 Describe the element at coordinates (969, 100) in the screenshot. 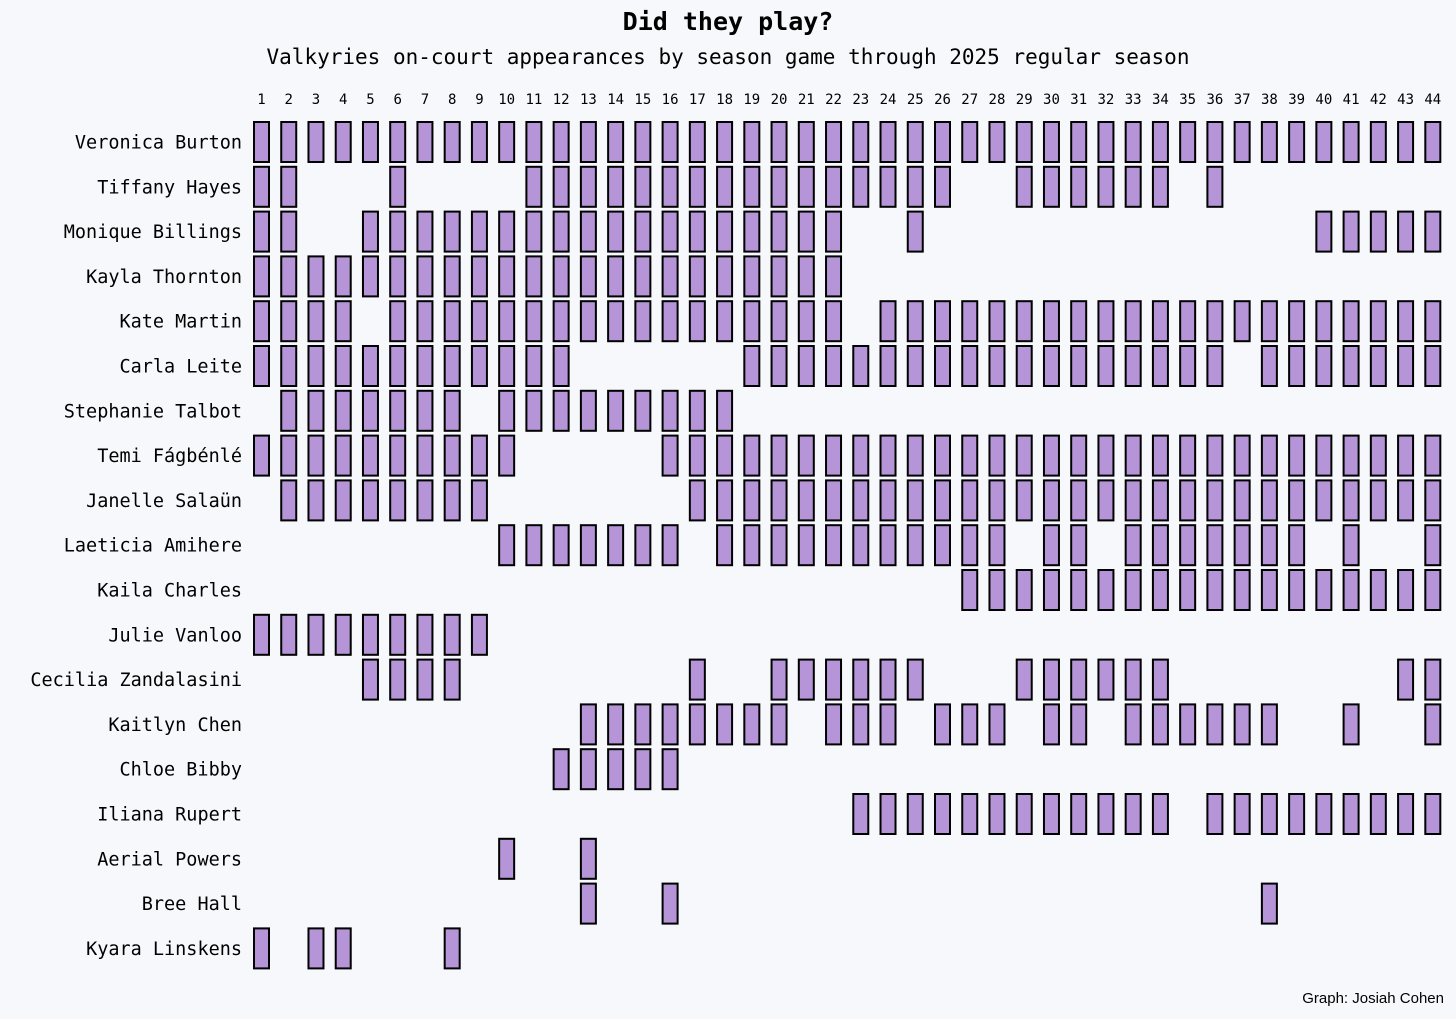

I see `x-tick-label: 27` at that location.